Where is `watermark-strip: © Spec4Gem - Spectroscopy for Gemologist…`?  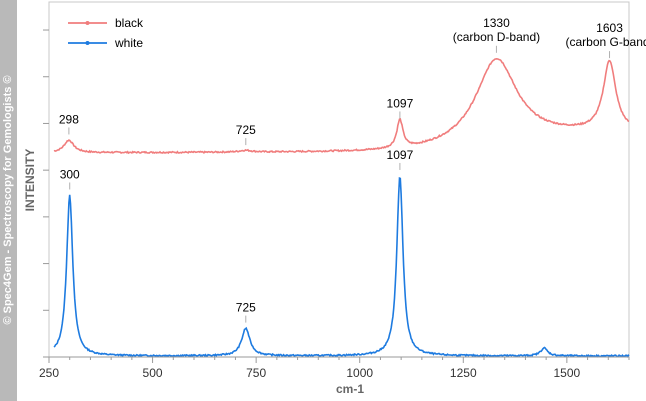 watermark-strip: © Spec4Gem - Spectroscopy for Gemologist… is located at coordinates (8, 200).